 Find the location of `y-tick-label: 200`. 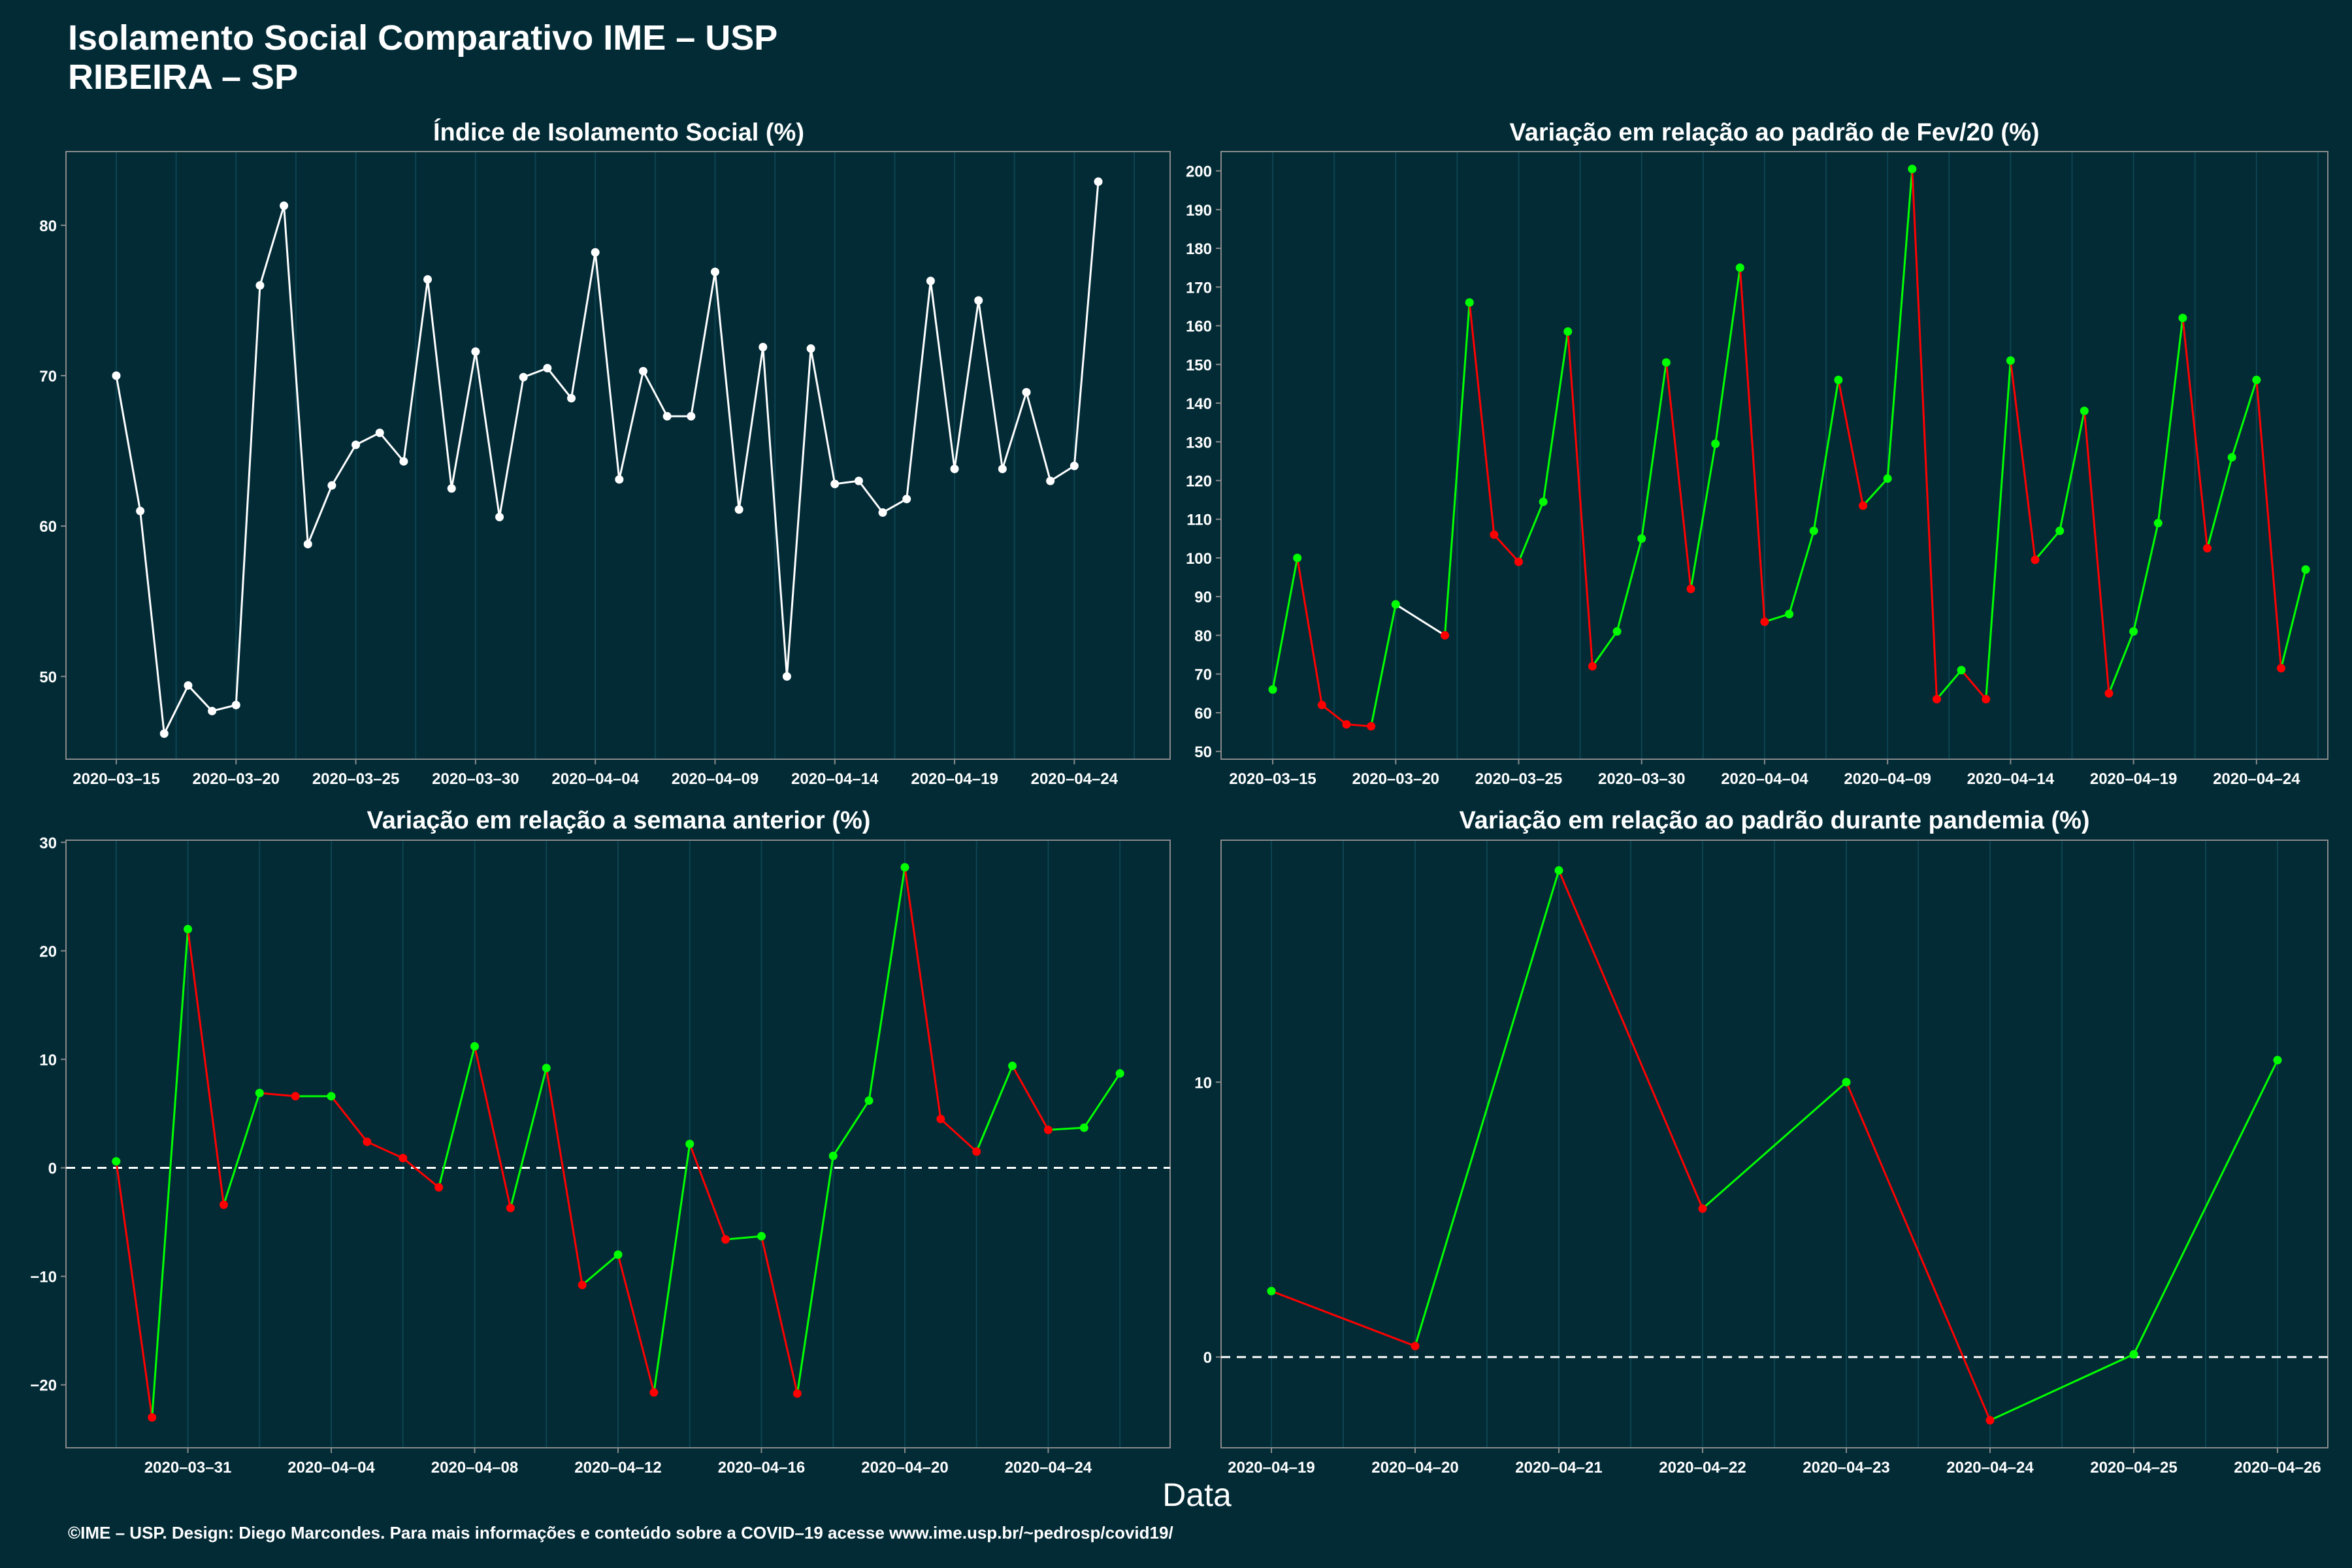

y-tick-label: 200 is located at coordinates (1199, 172).